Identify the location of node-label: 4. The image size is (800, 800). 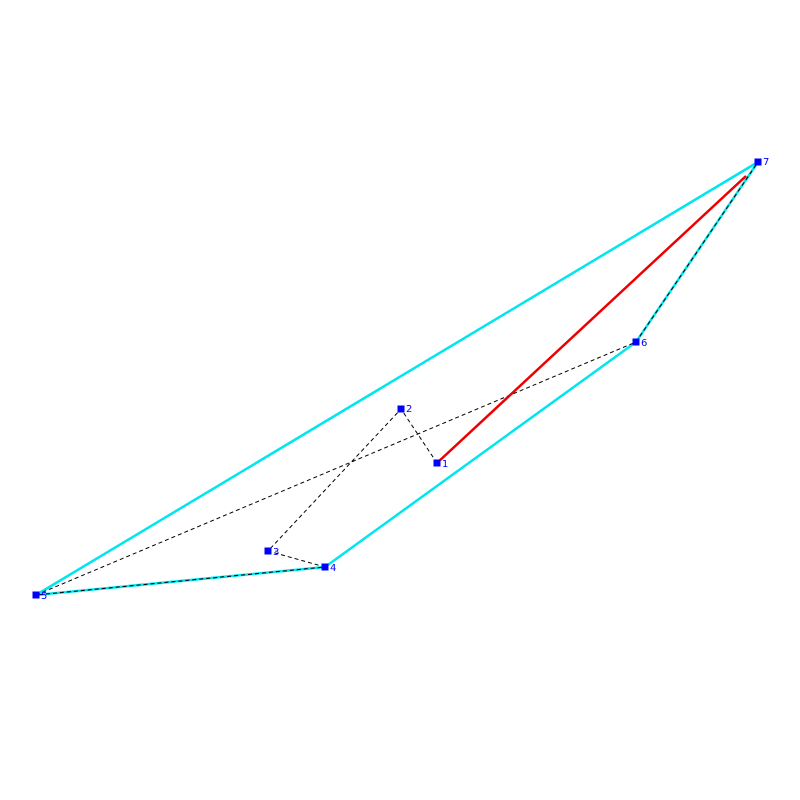
(333, 568).